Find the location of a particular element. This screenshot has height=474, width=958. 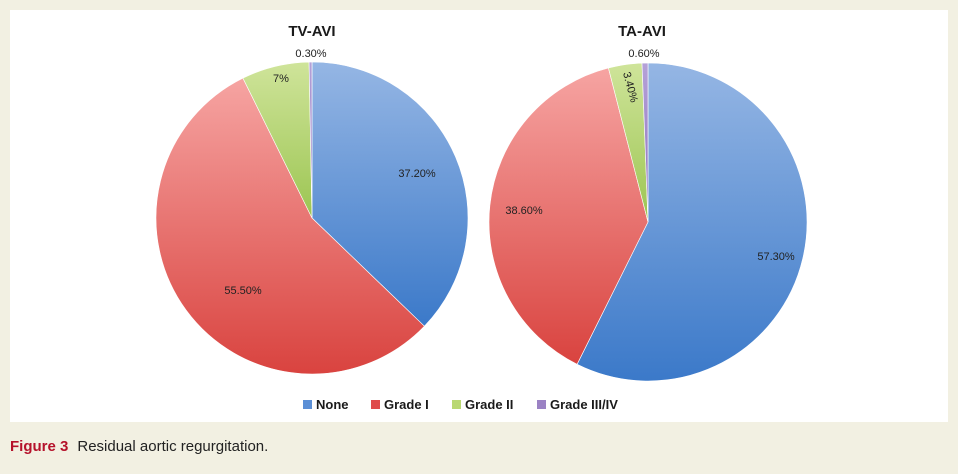

caption-text: Residual aortic regurgitation. is located at coordinates (173, 446).